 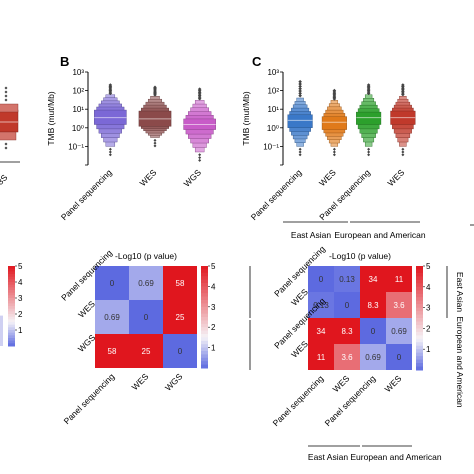 I want to click on x-tick-label: WES, so click(x=396, y=177).